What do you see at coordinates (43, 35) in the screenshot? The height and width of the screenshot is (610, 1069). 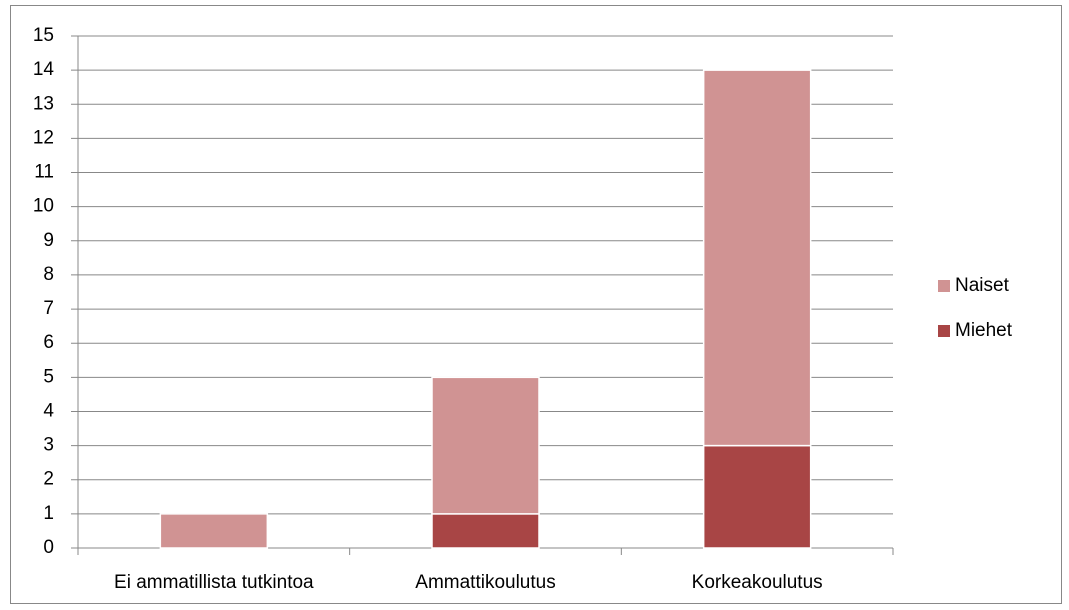 I see `y-tick-label: 15` at bounding box center [43, 35].